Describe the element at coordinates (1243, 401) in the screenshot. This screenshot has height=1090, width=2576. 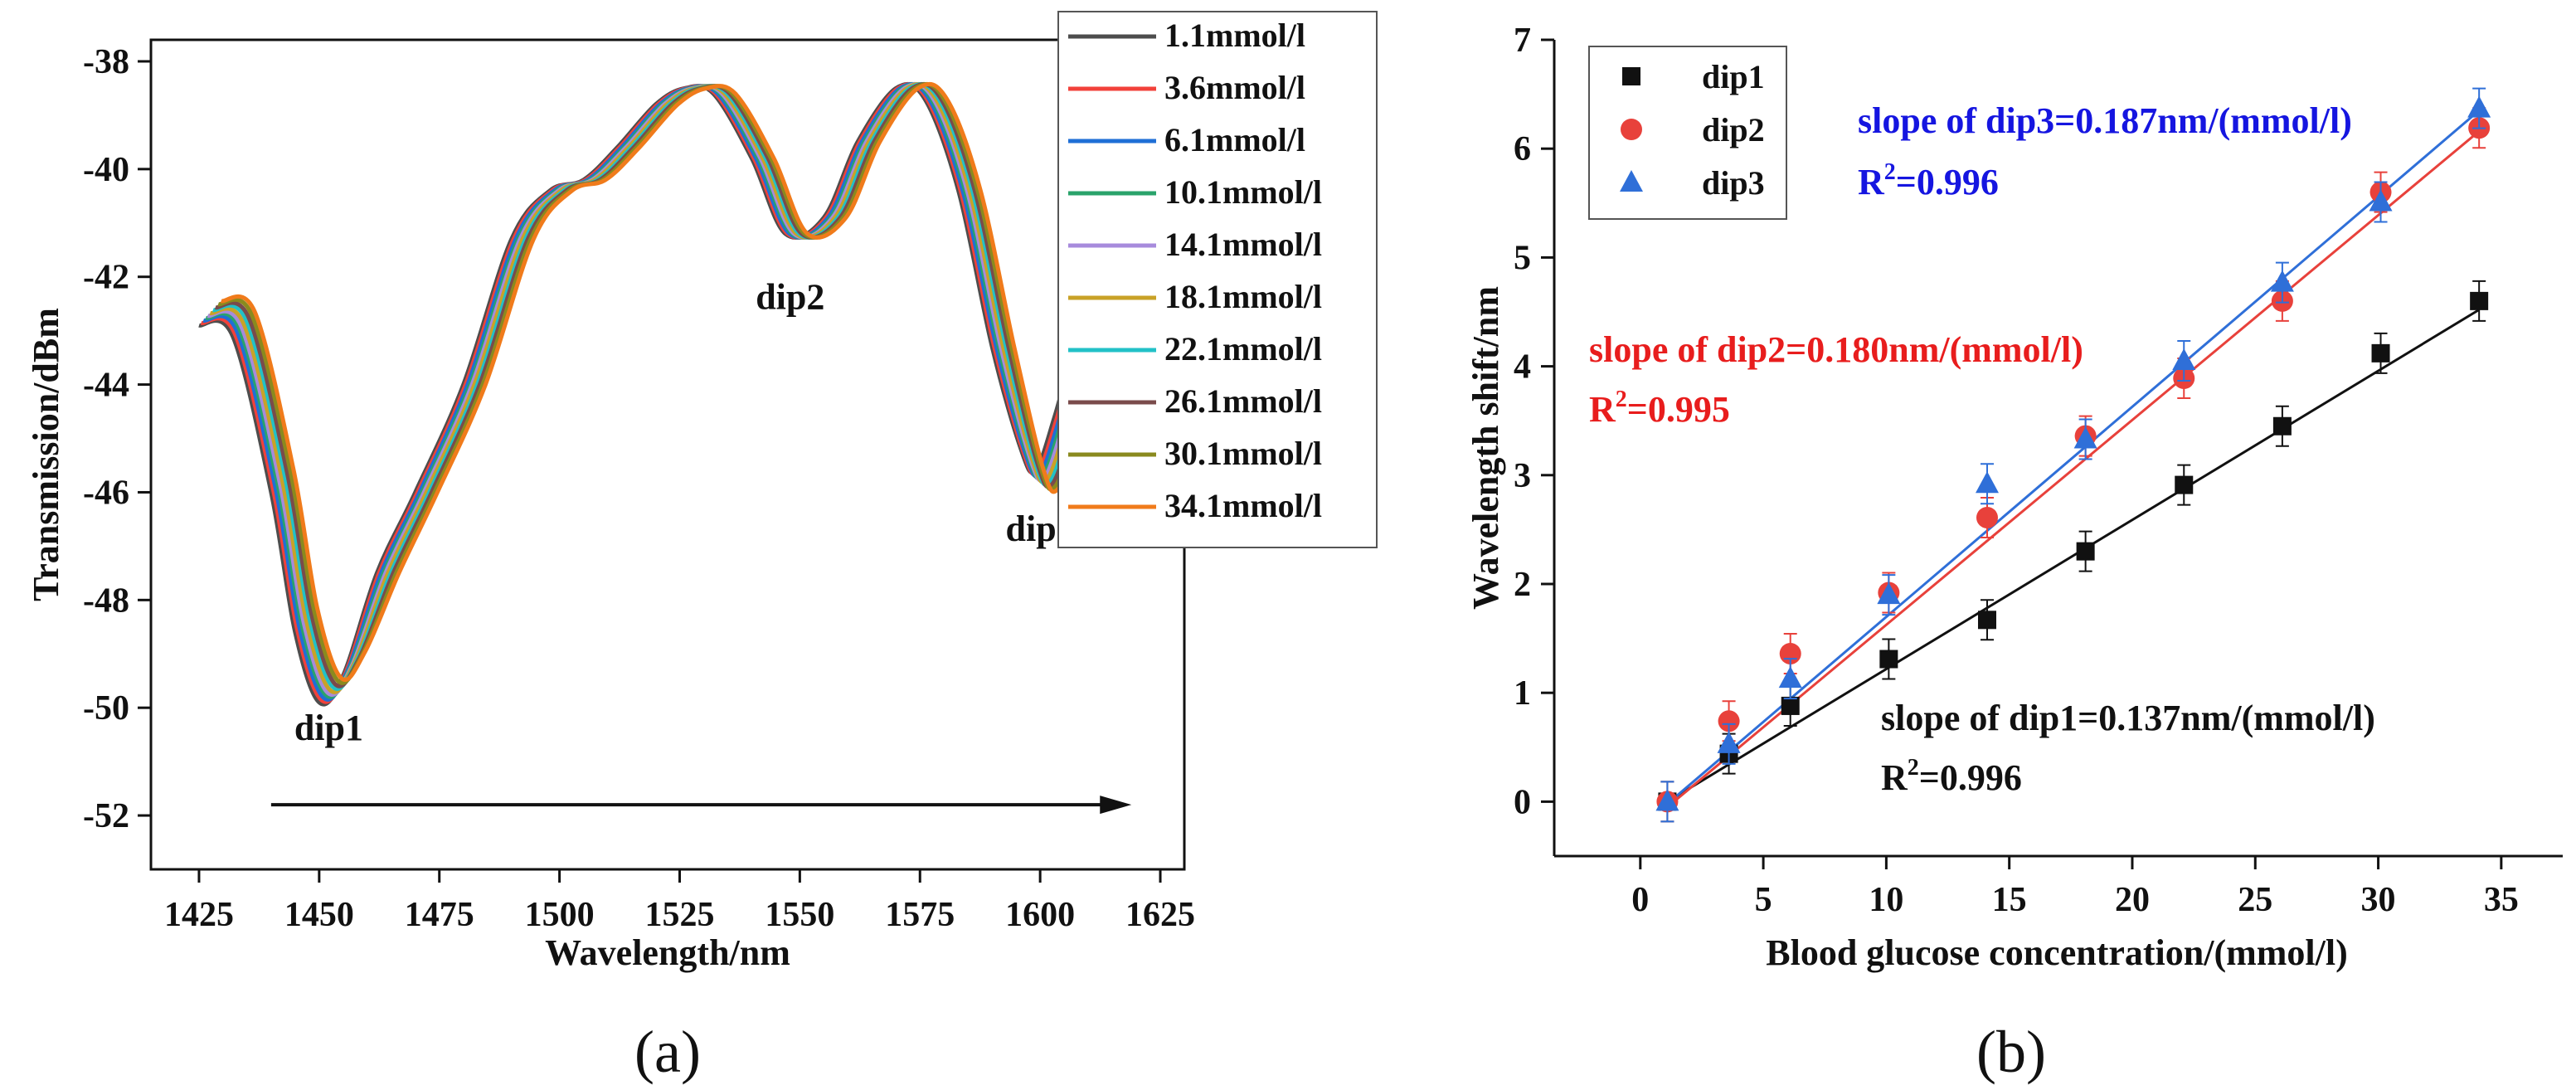
I see `legend-item: 26.1mmol/l` at that location.